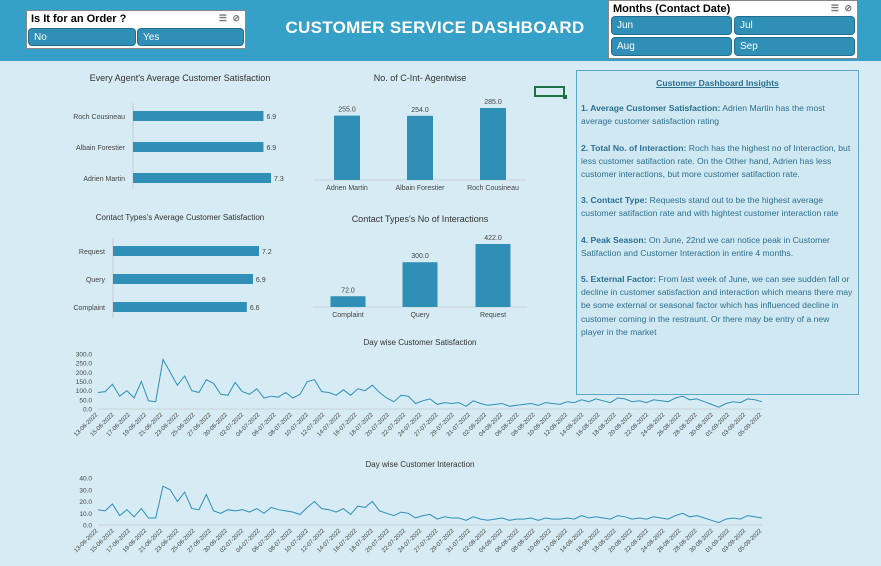  What do you see at coordinates (672, 9) in the screenshot?
I see `months-slicer-title: Months (Contact Date)` at bounding box center [672, 9].